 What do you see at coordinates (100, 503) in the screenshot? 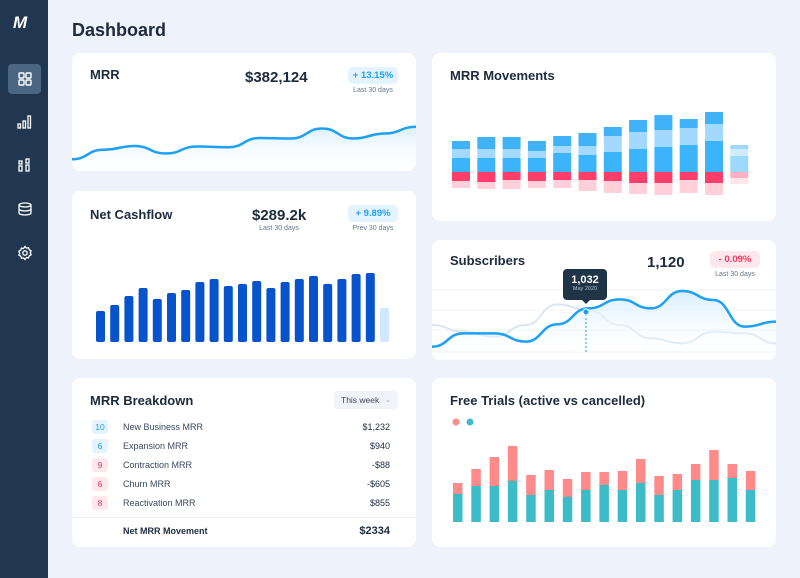
I see `count-badge: 8` at bounding box center [100, 503].